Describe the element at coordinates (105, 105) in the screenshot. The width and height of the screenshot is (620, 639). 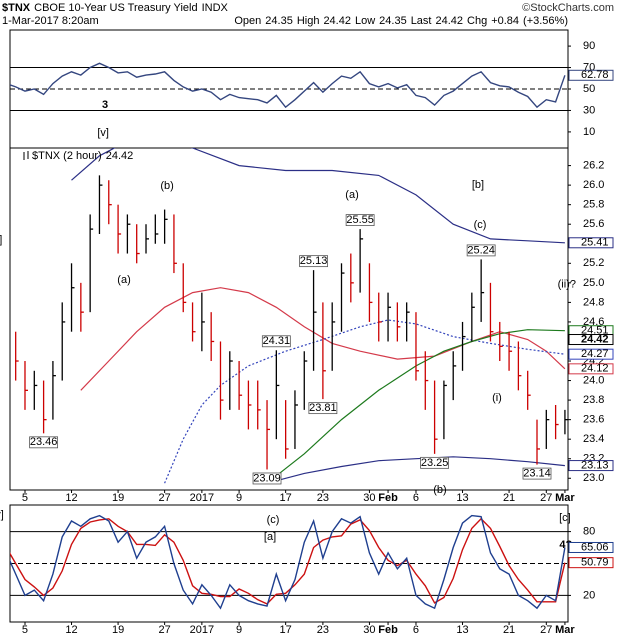
I see `wave-label: 3` at that location.